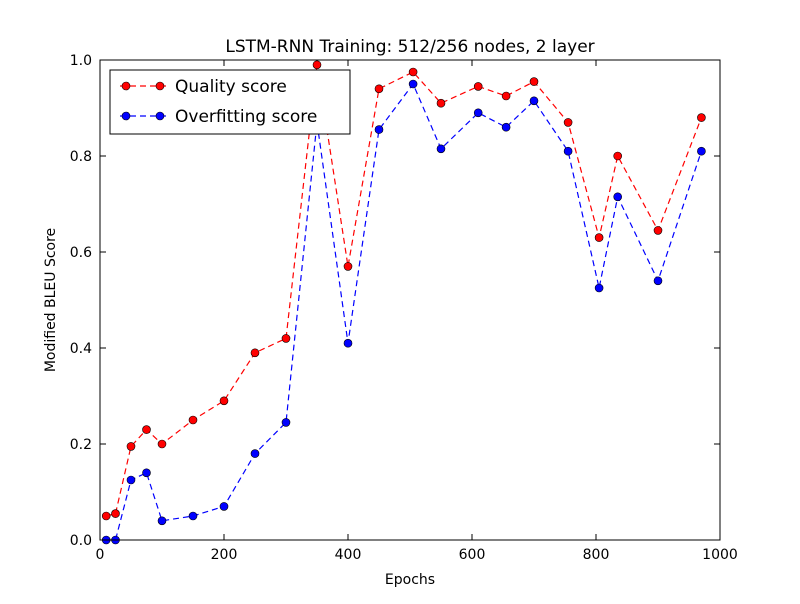 The height and width of the screenshot is (604, 800). What do you see at coordinates (81, 349) in the screenshot?
I see `y-tick-label: 0.4` at bounding box center [81, 349].